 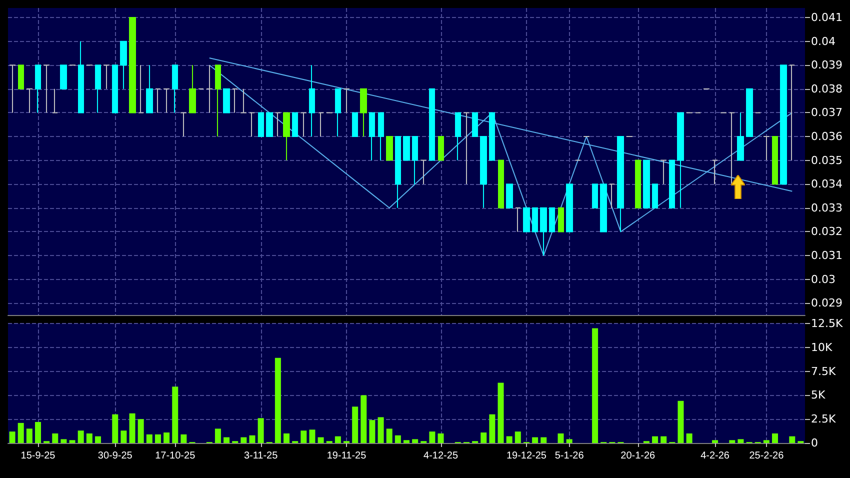 I want to click on x-tick-label: 30-9-25, so click(x=115, y=456).